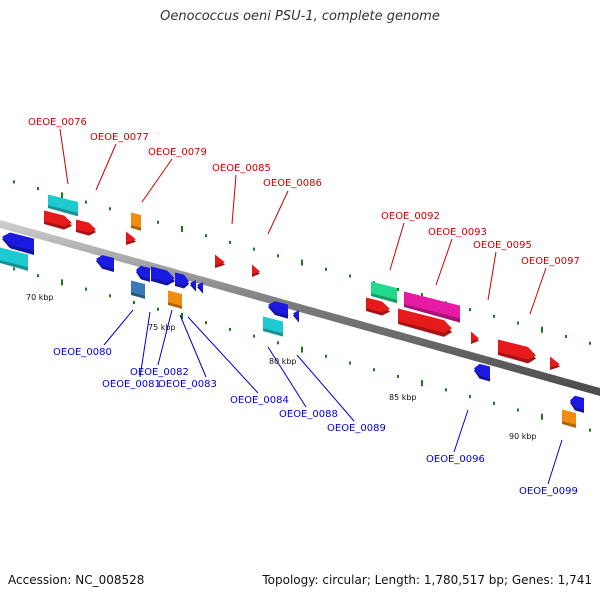  I want to click on gene-label-oeoe-0076: OEOE_0076, so click(57, 122).